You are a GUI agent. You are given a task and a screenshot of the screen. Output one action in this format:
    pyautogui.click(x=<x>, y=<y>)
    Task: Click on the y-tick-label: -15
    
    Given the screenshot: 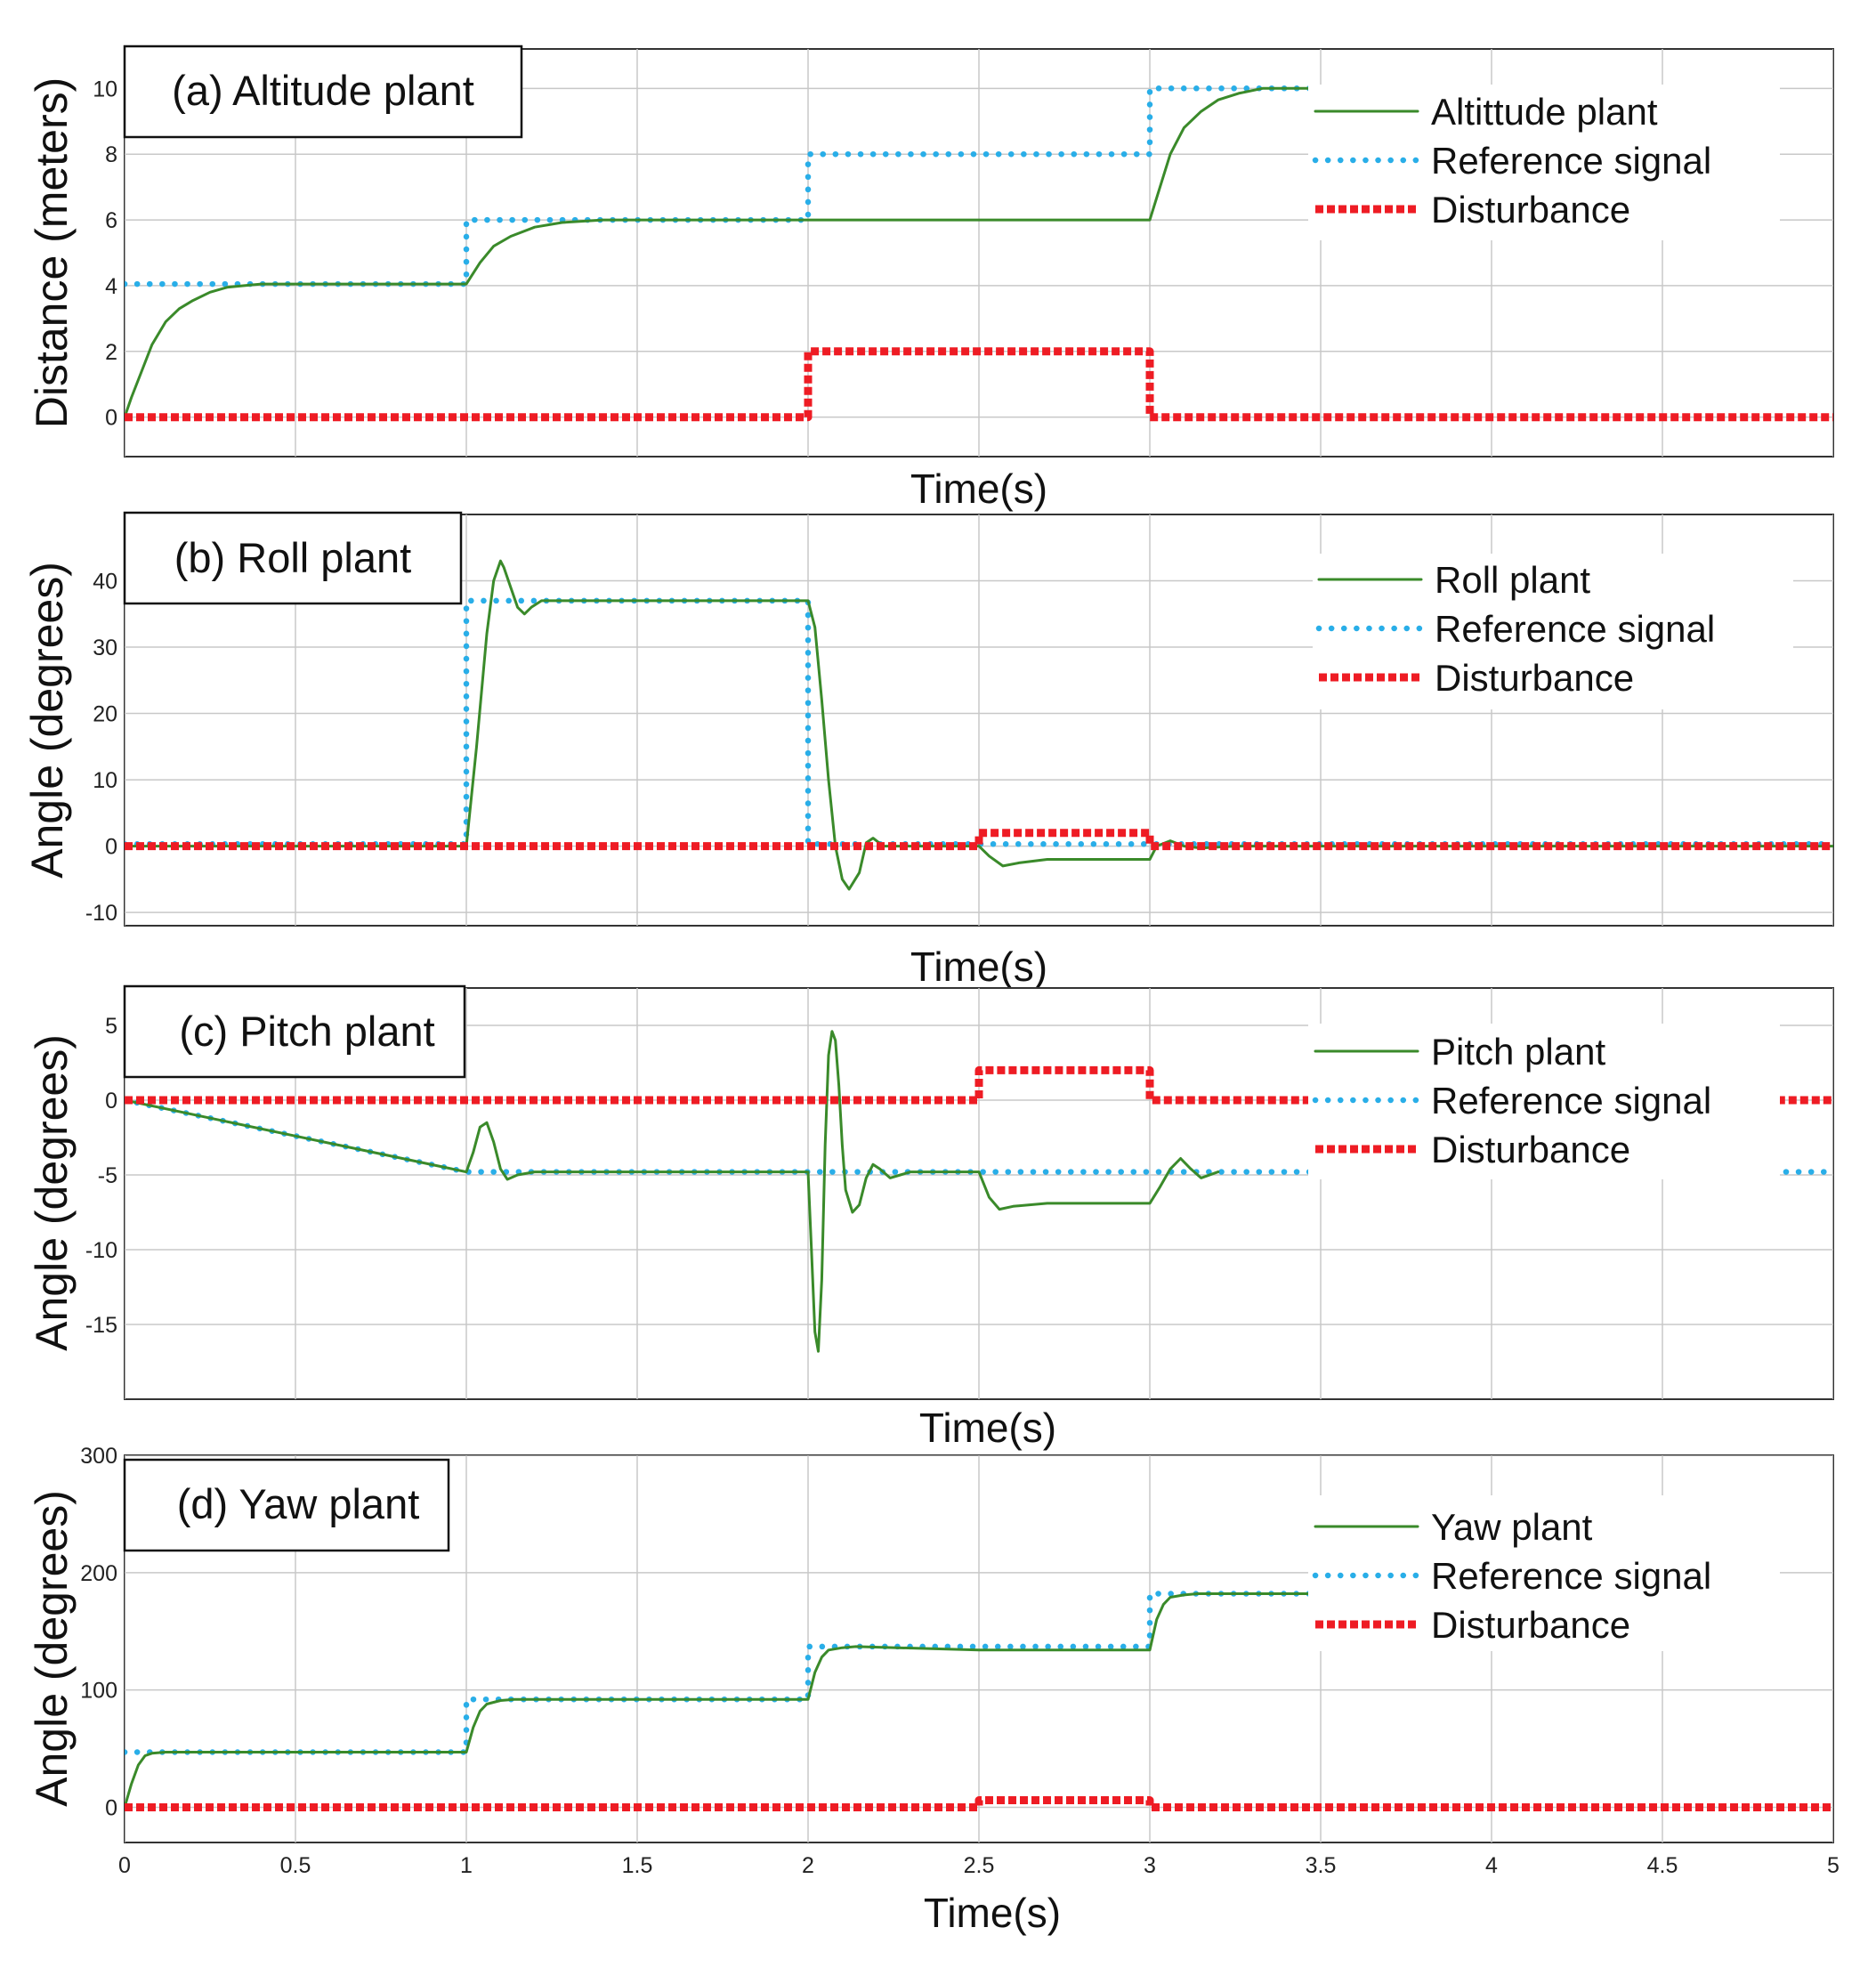 What is the action you would take?
    pyautogui.click(x=101, y=1326)
    